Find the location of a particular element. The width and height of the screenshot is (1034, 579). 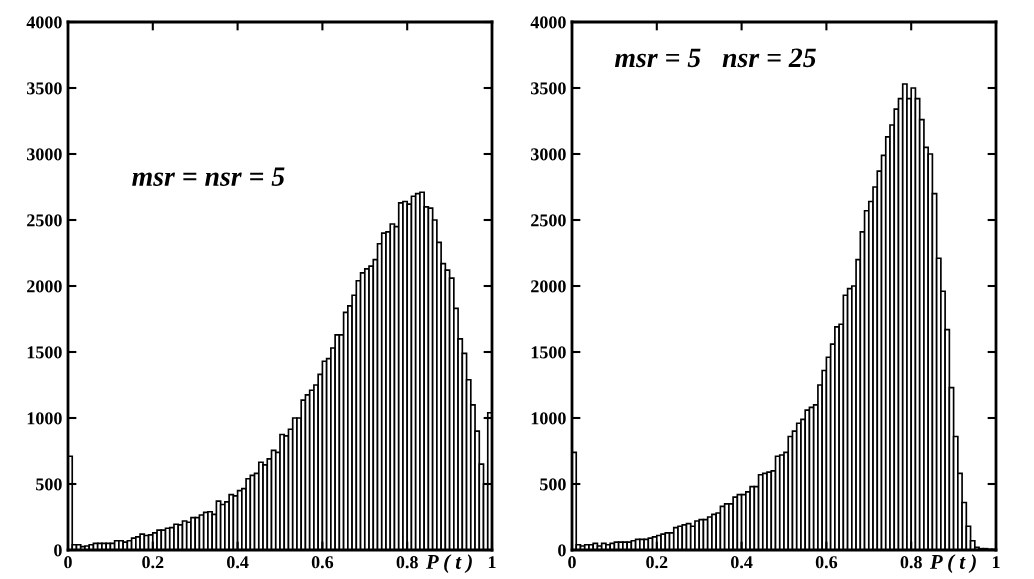

annotation: msr = nsr = 5 is located at coordinates (208, 176).